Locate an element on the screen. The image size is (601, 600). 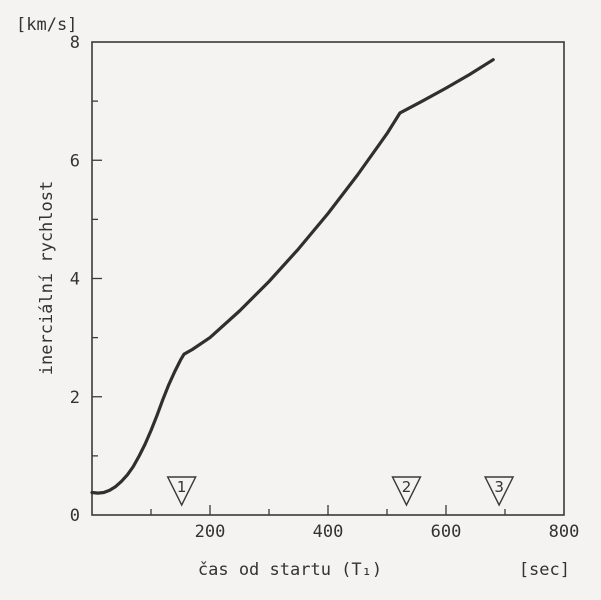
x-tick-label: 200 is located at coordinates (210, 532).